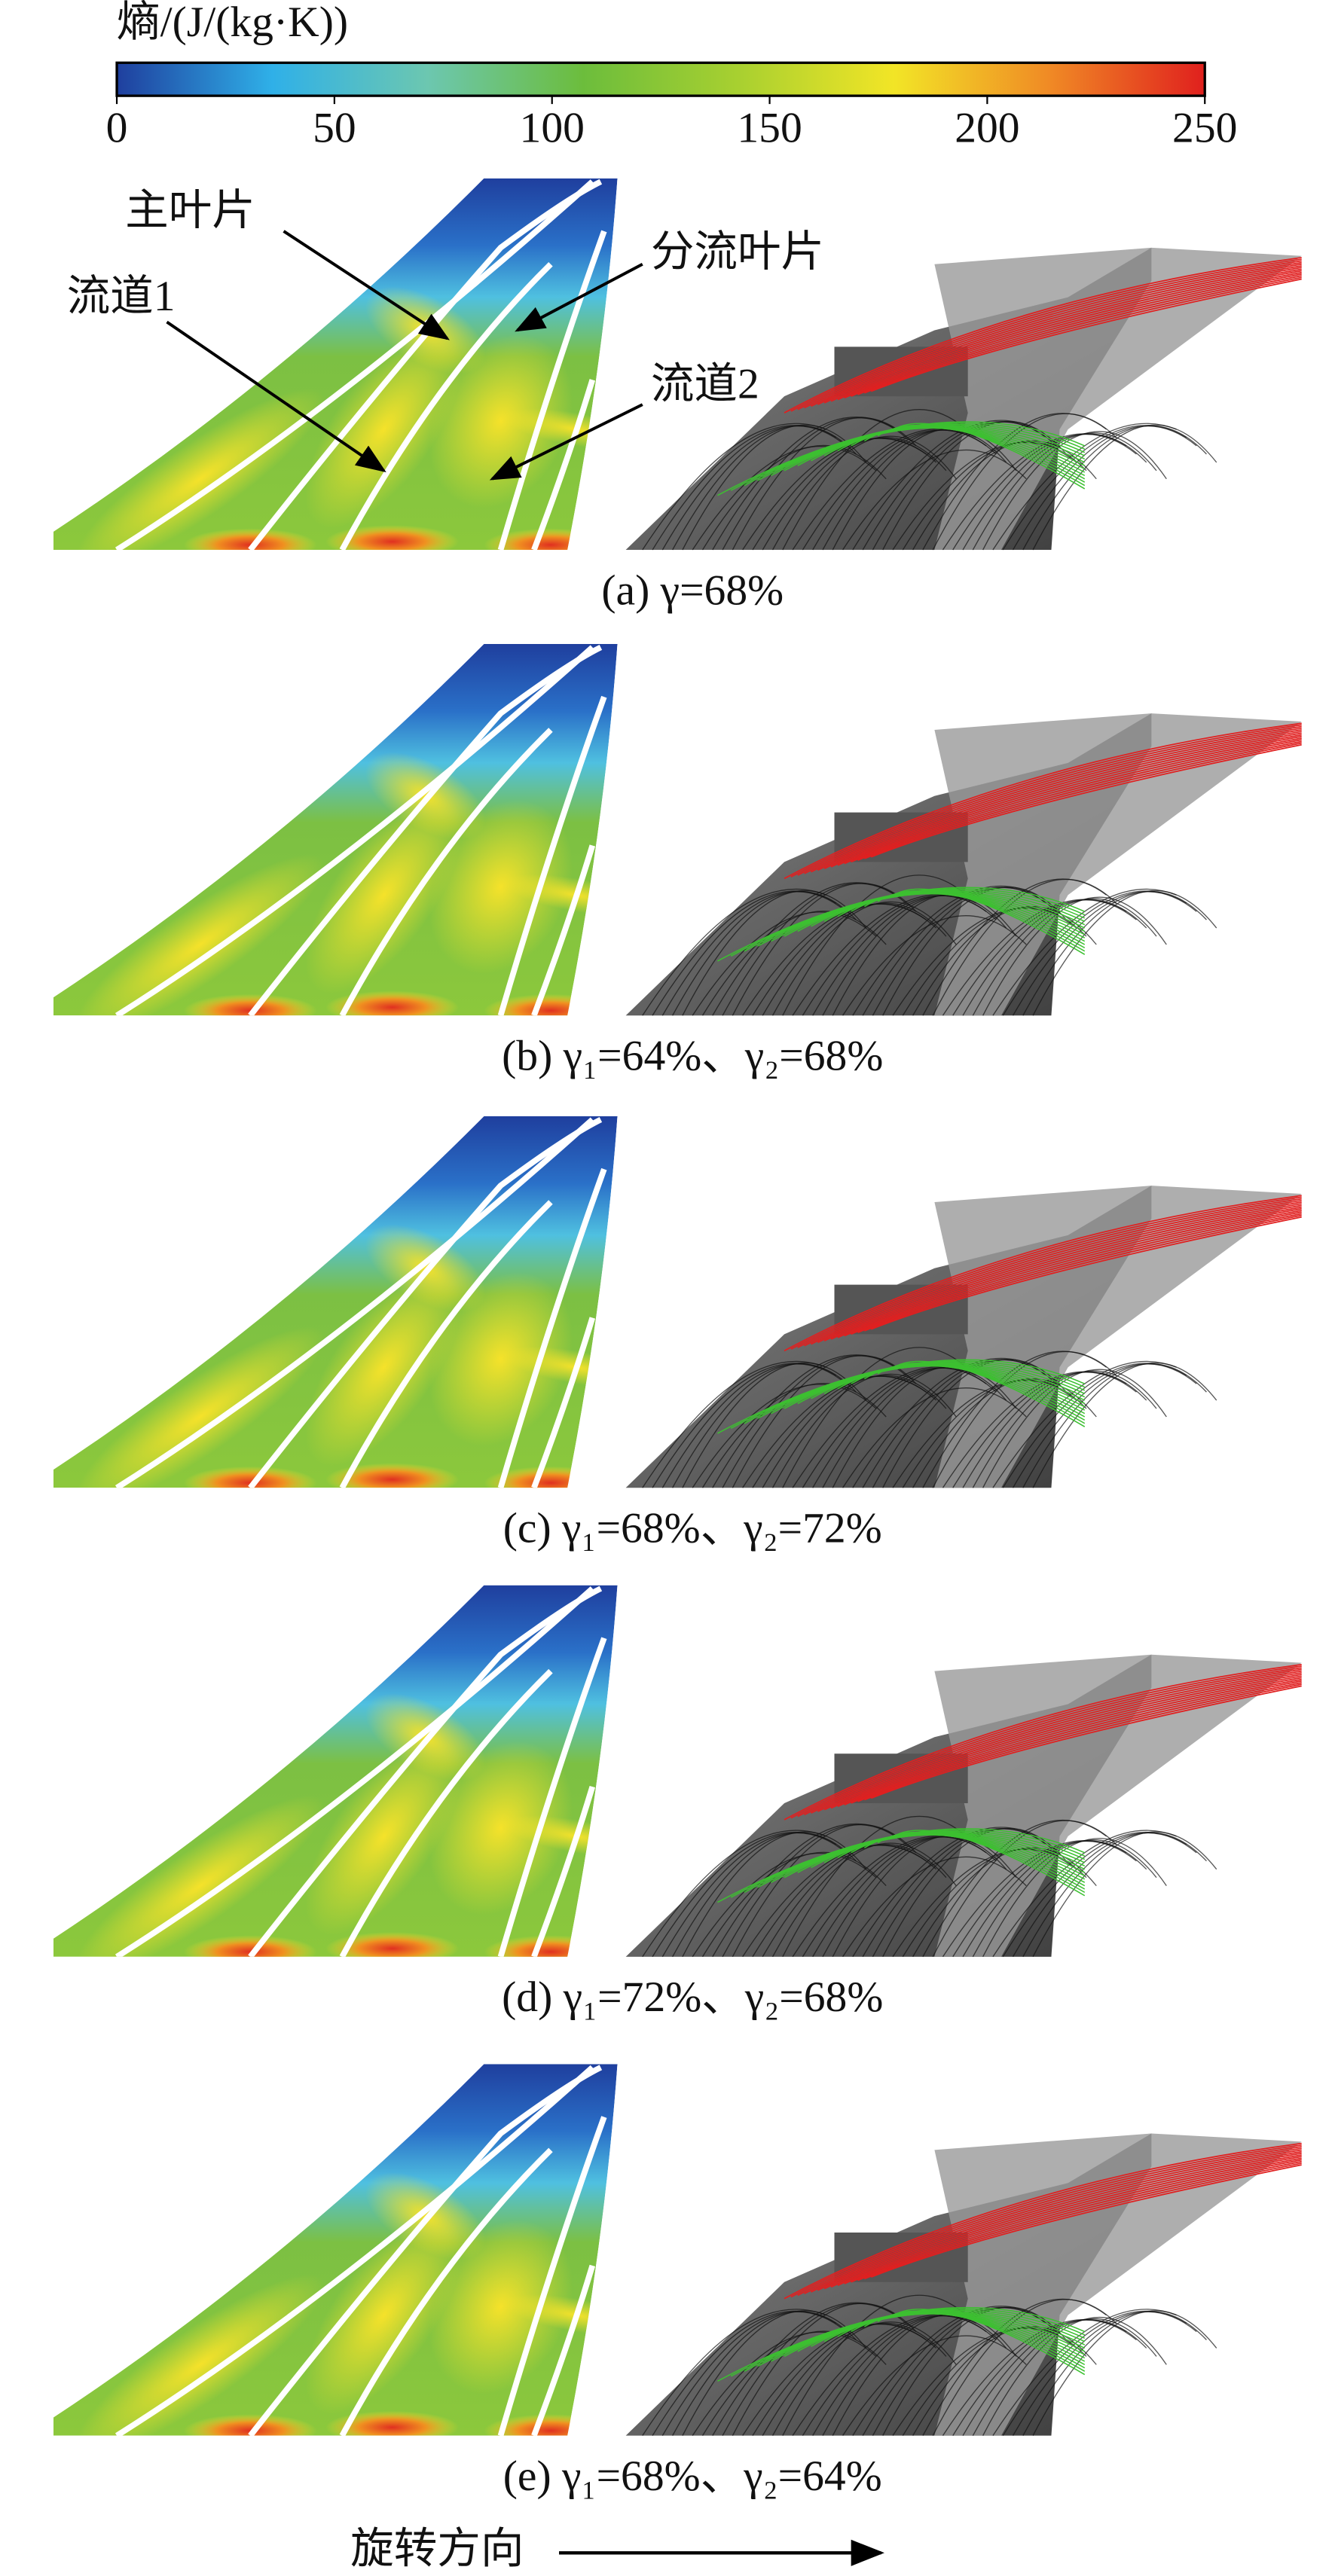  I want to click on annotation-arrow, so click(579, 298).